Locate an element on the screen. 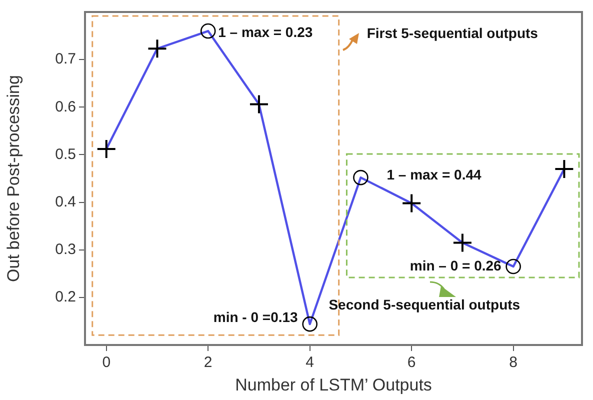  x-tick-label: 6 is located at coordinates (411, 363).